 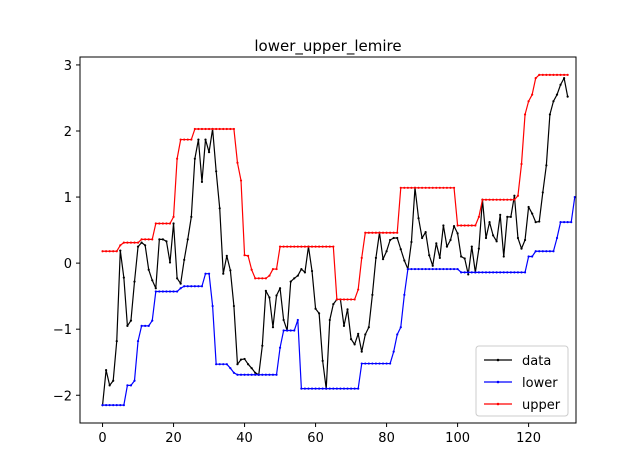 What do you see at coordinates (498, 360) in the screenshot?
I see `legend-marker-data` at bounding box center [498, 360].